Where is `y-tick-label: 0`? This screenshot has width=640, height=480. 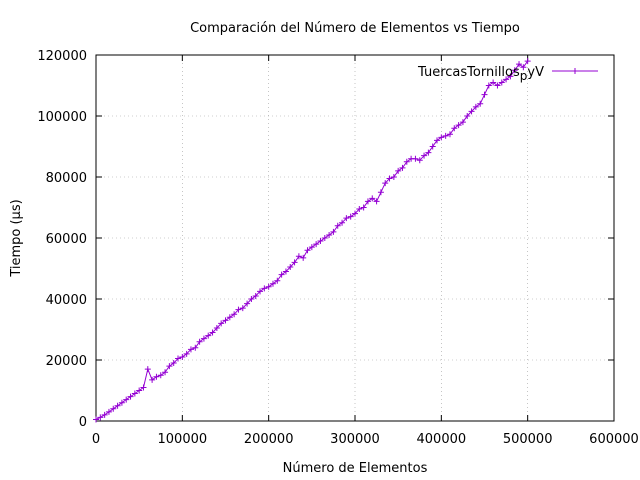 y-tick-label: 0 is located at coordinates (83, 422).